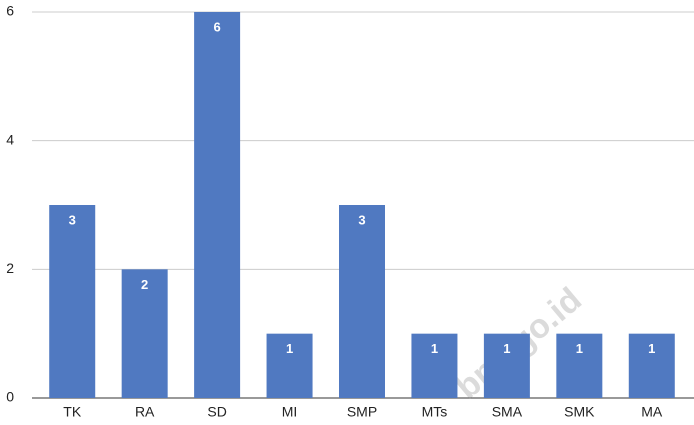 The height and width of the screenshot is (425, 694). I want to click on x-tick-label: MA, so click(652, 412).